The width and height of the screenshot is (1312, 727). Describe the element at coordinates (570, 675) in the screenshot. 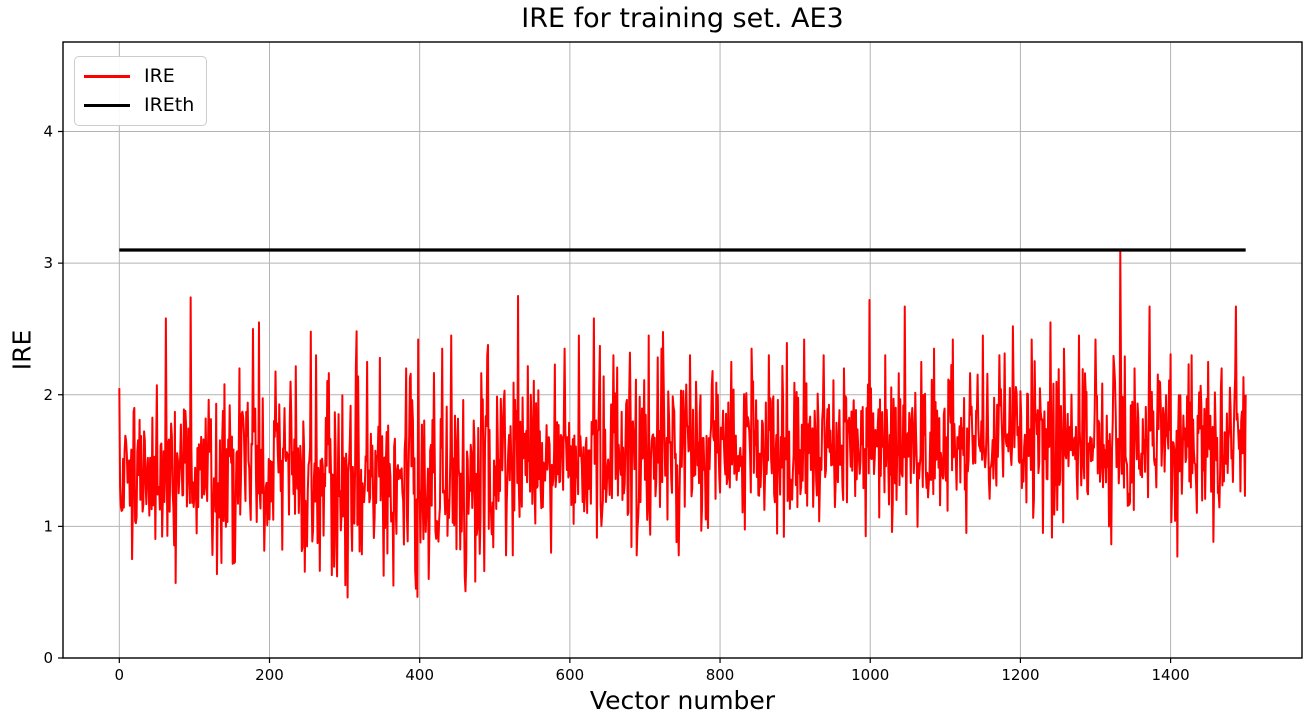

I see `x-tick-label: 600` at that location.